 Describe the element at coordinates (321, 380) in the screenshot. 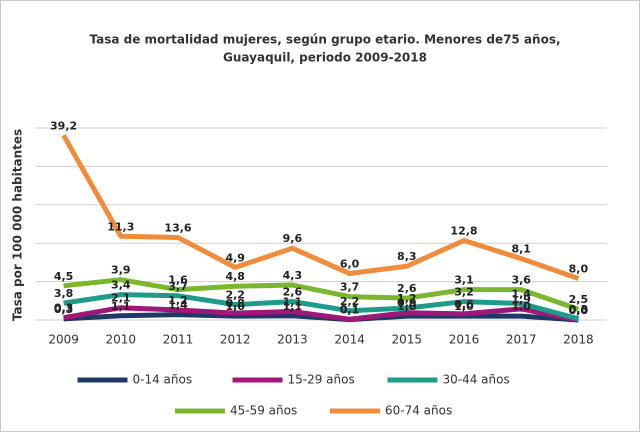

I see `legend-label: 15-29 años` at that location.